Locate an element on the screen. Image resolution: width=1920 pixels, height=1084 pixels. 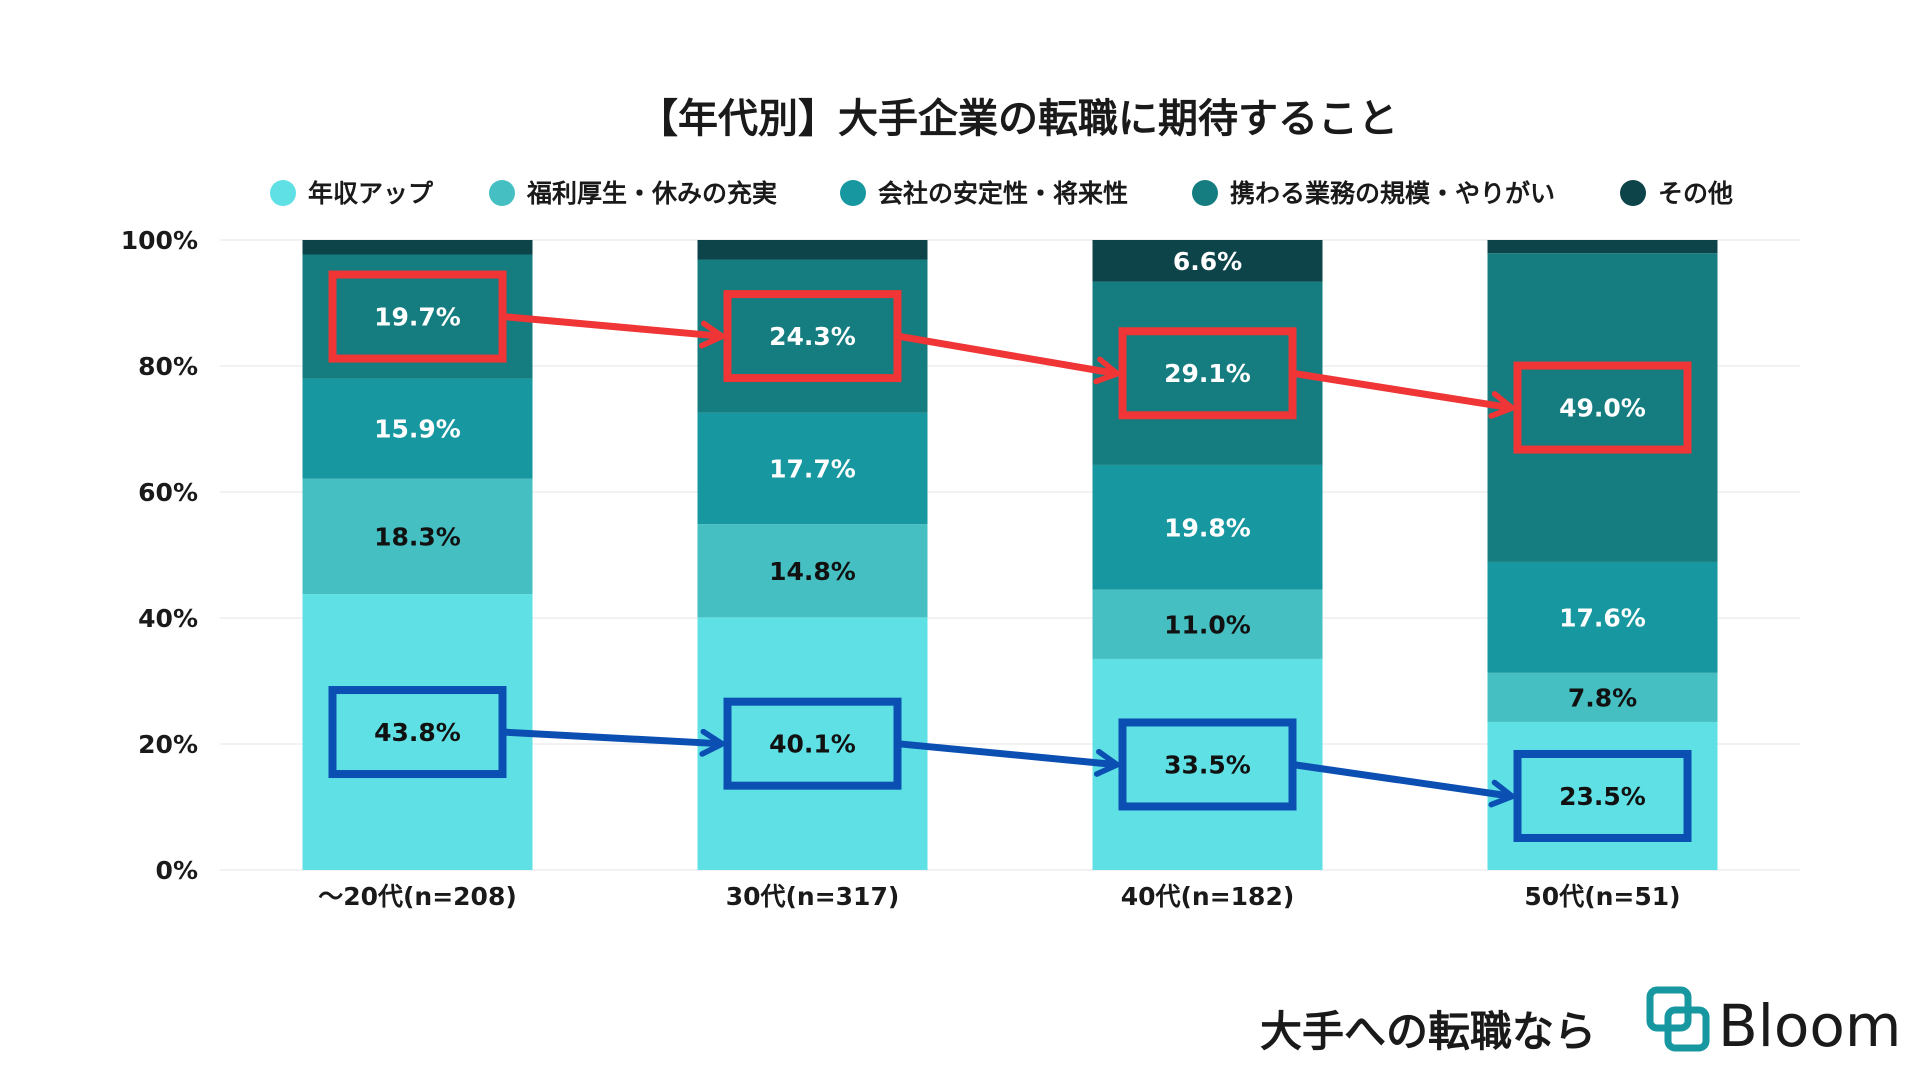
data-label: 14.8% is located at coordinates (812, 571).